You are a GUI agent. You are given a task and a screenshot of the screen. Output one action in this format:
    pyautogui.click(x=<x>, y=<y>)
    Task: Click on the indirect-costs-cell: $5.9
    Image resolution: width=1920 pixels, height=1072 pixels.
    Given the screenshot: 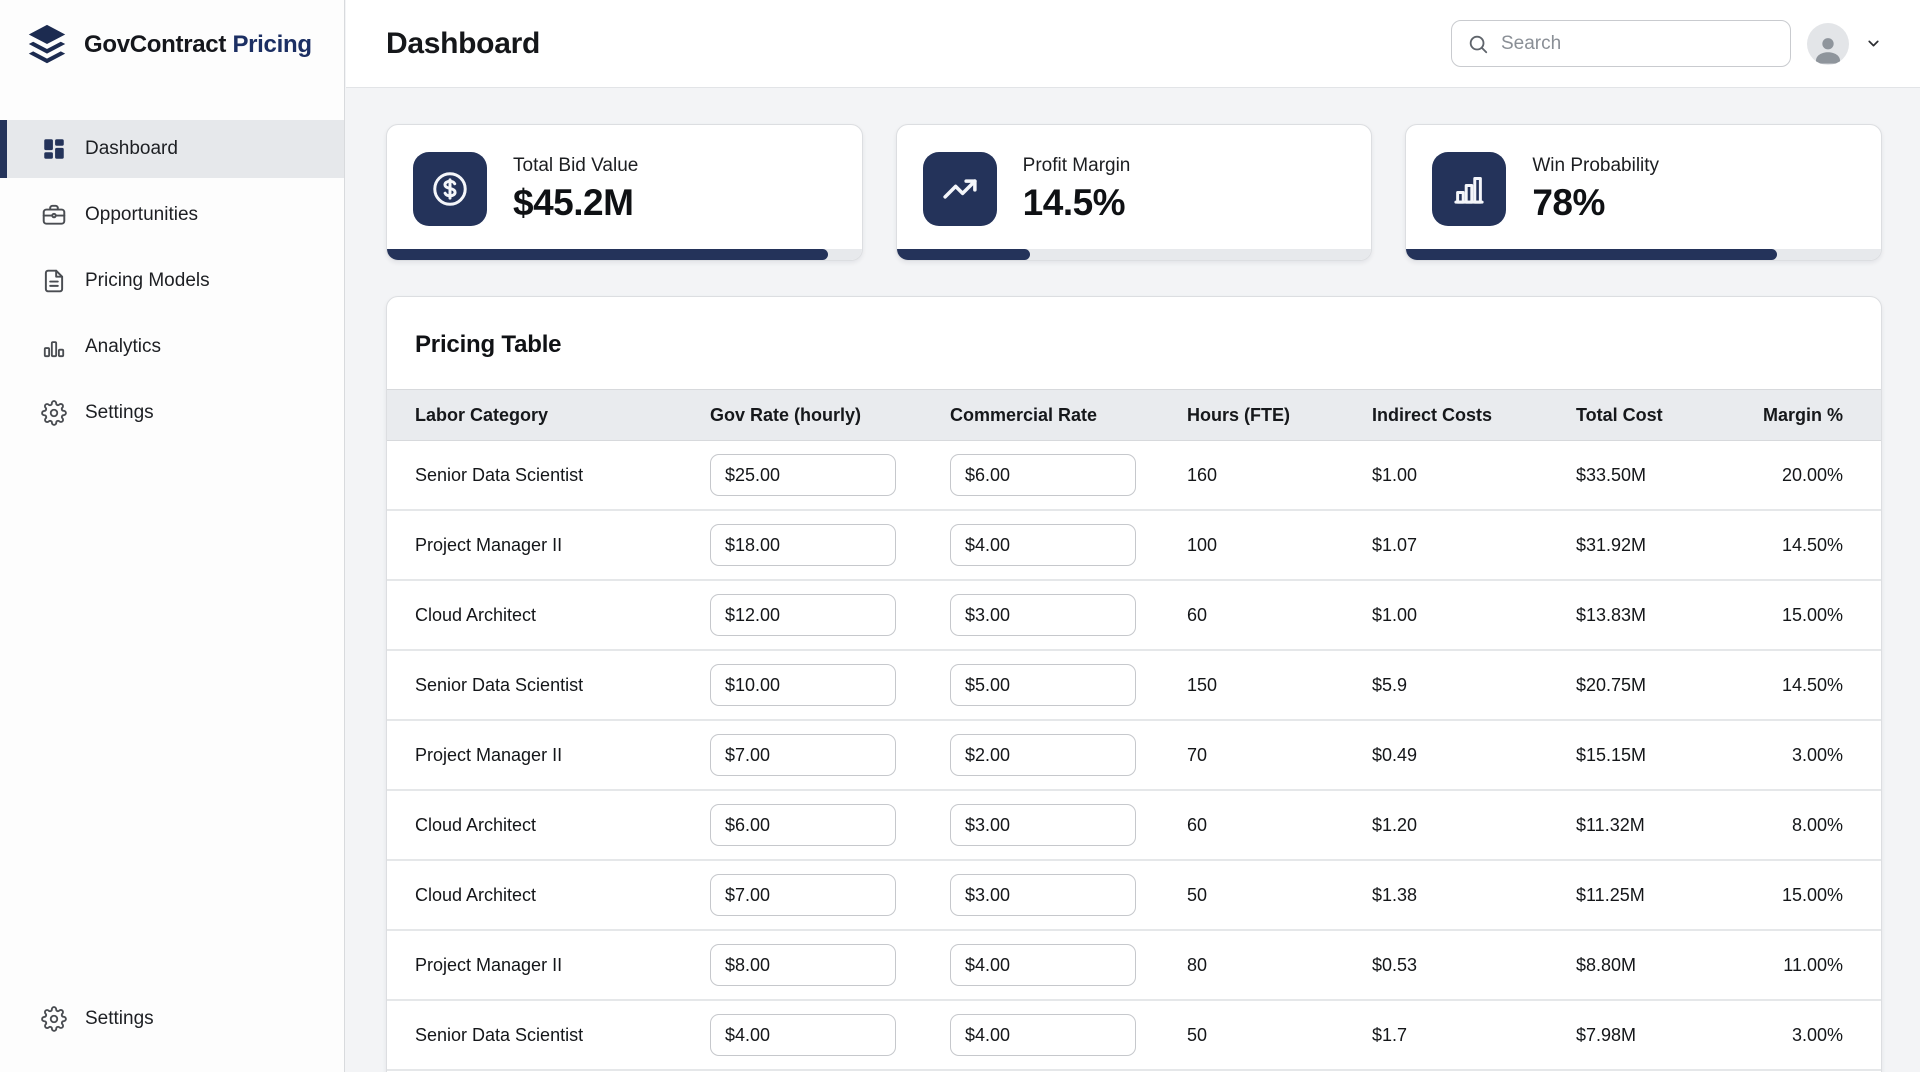 What is the action you would take?
    pyautogui.click(x=1390, y=684)
    